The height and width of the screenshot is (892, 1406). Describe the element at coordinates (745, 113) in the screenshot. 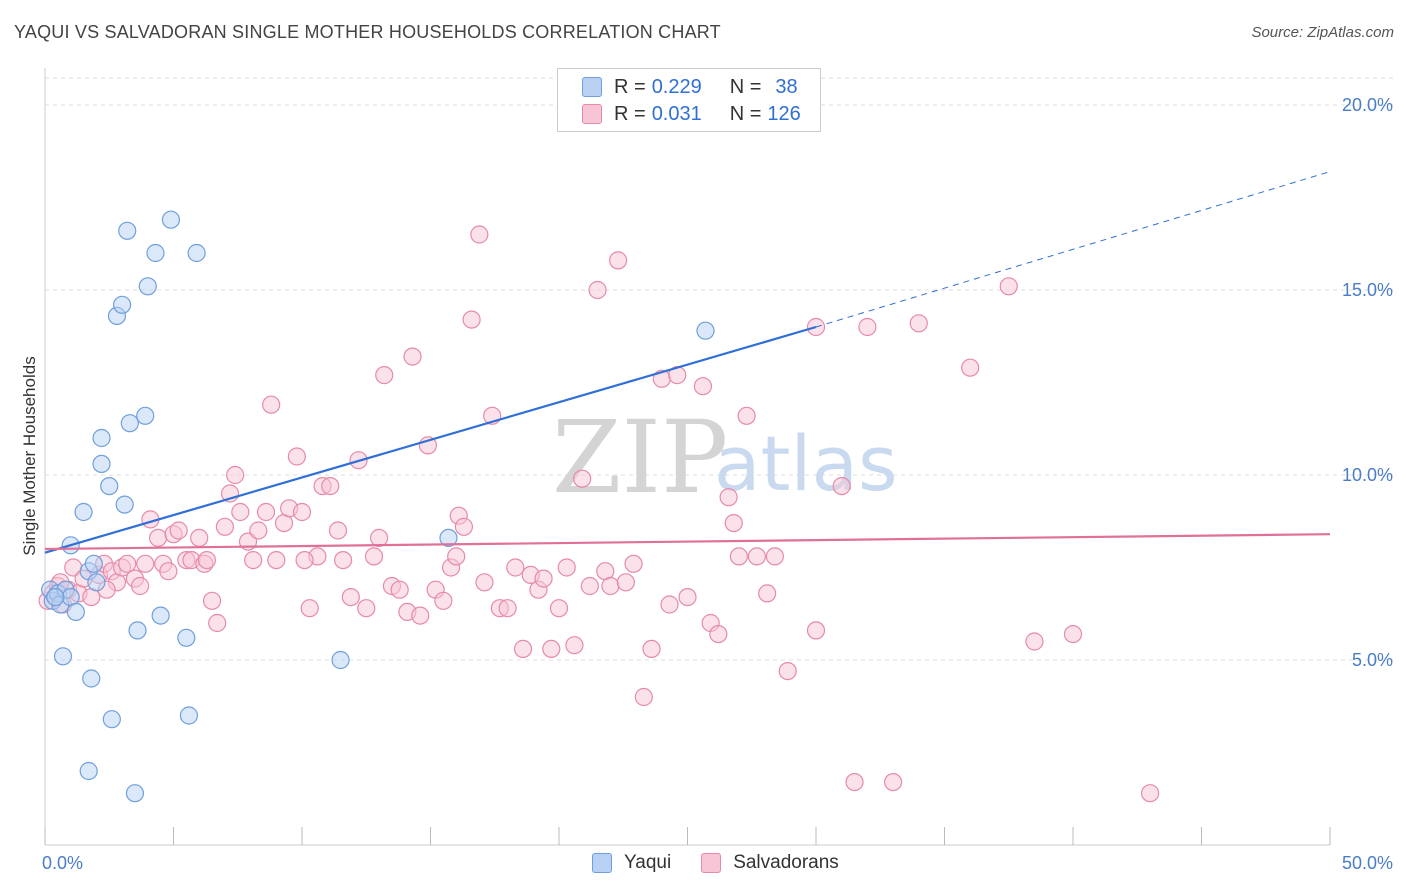

I see `legend-n-label: N =` at that location.